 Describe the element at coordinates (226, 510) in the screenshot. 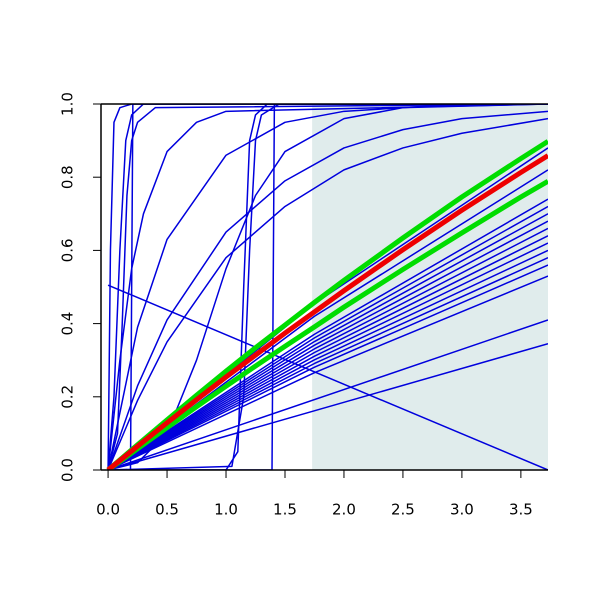

I see `x-tick-label: 1.0` at that location.